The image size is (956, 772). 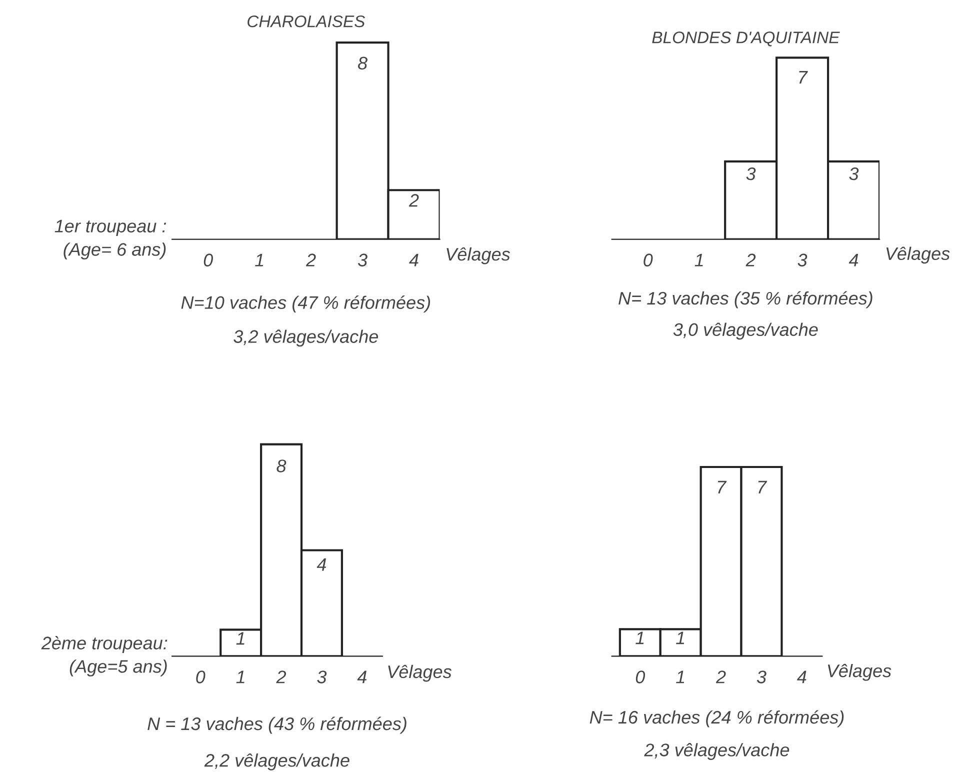 I want to click on data-label: 2, so click(x=413, y=200).